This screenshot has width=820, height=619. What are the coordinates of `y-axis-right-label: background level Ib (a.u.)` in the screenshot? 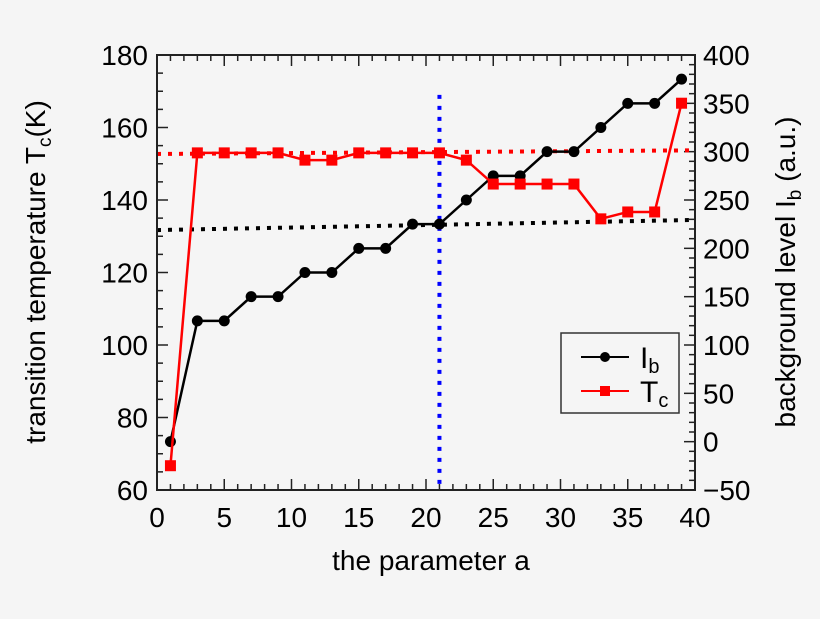 It's located at (788, 272).